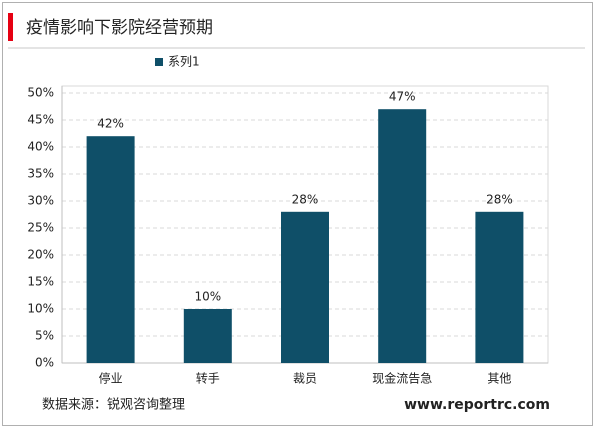  What do you see at coordinates (40, 282) in the screenshot?
I see `y-tick-label: 15%` at bounding box center [40, 282].